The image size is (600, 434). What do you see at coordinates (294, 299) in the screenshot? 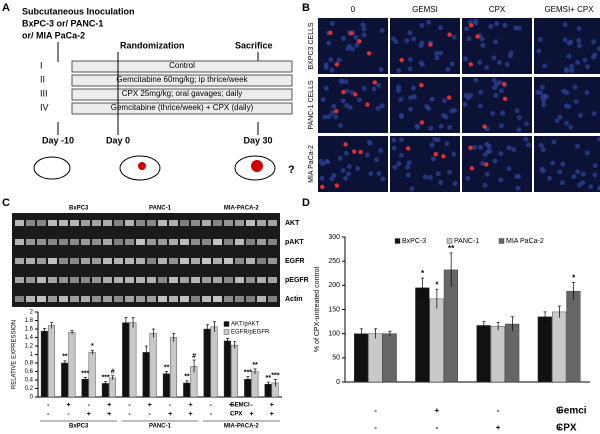
I see `blot-label: Actin` at bounding box center [294, 299].